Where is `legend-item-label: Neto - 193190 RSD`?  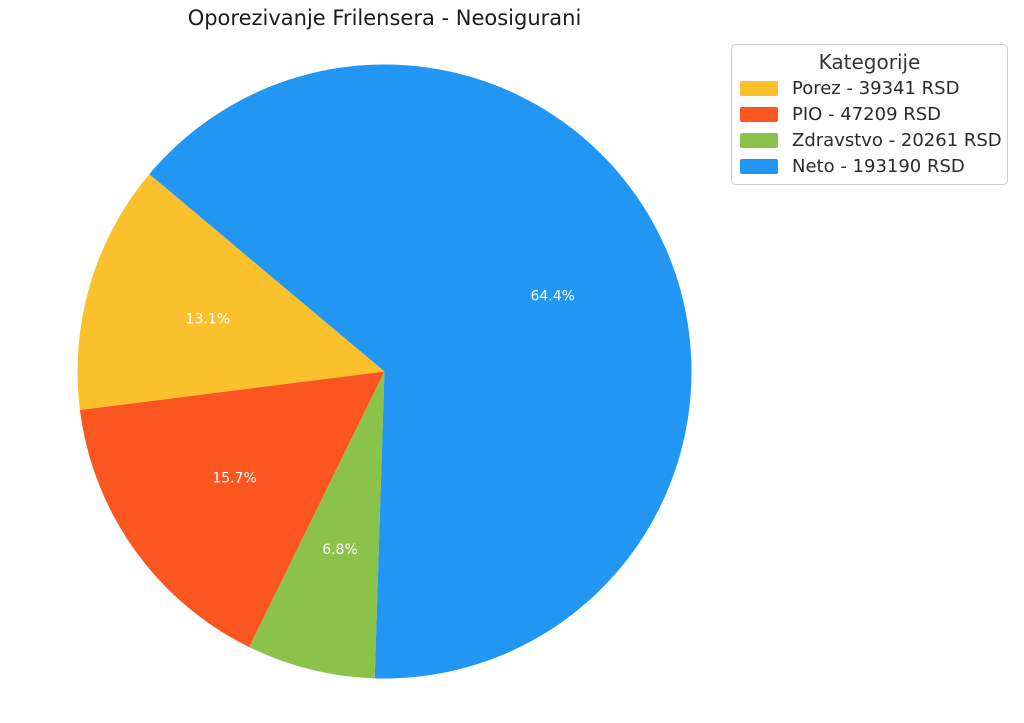 legend-item-label: Neto - 193190 RSD is located at coordinates (878, 166).